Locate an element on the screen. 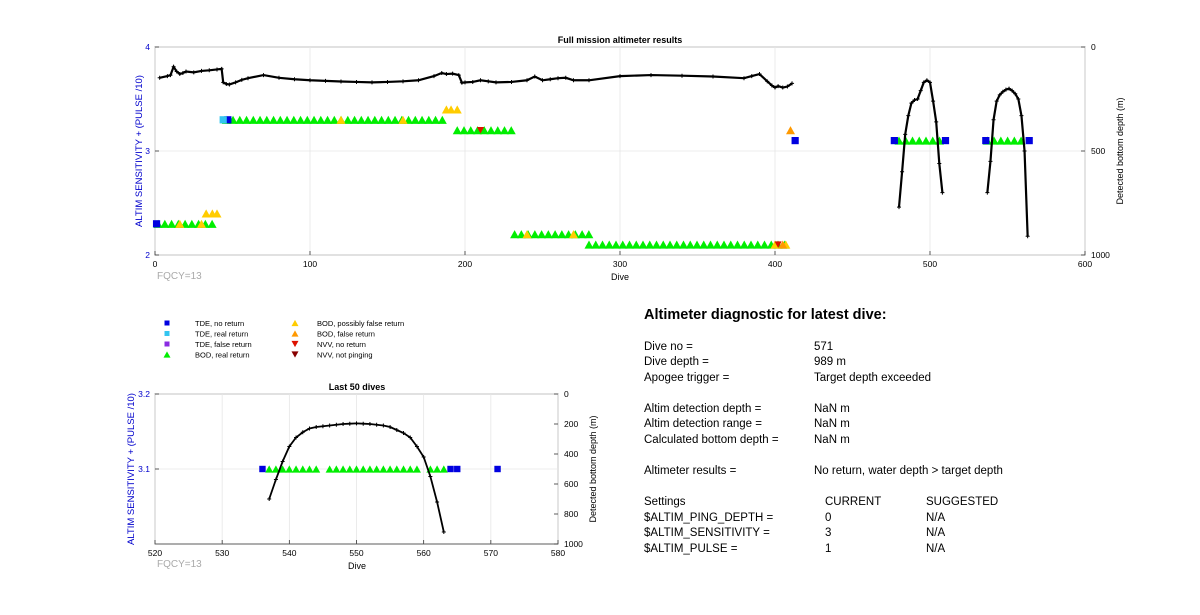 This screenshot has height=615, width=1200. x-tick-label: 600 is located at coordinates (1085, 264).